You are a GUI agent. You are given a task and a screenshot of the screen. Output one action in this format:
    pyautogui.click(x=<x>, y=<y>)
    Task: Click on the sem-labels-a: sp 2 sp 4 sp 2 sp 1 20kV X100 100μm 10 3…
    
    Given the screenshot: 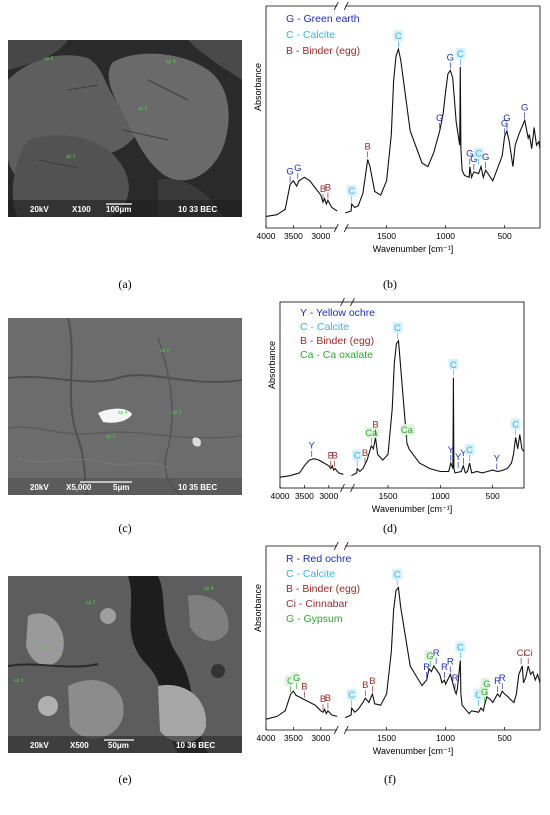 What is the action you would take?
    pyautogui.click(x=123, y=135)
    